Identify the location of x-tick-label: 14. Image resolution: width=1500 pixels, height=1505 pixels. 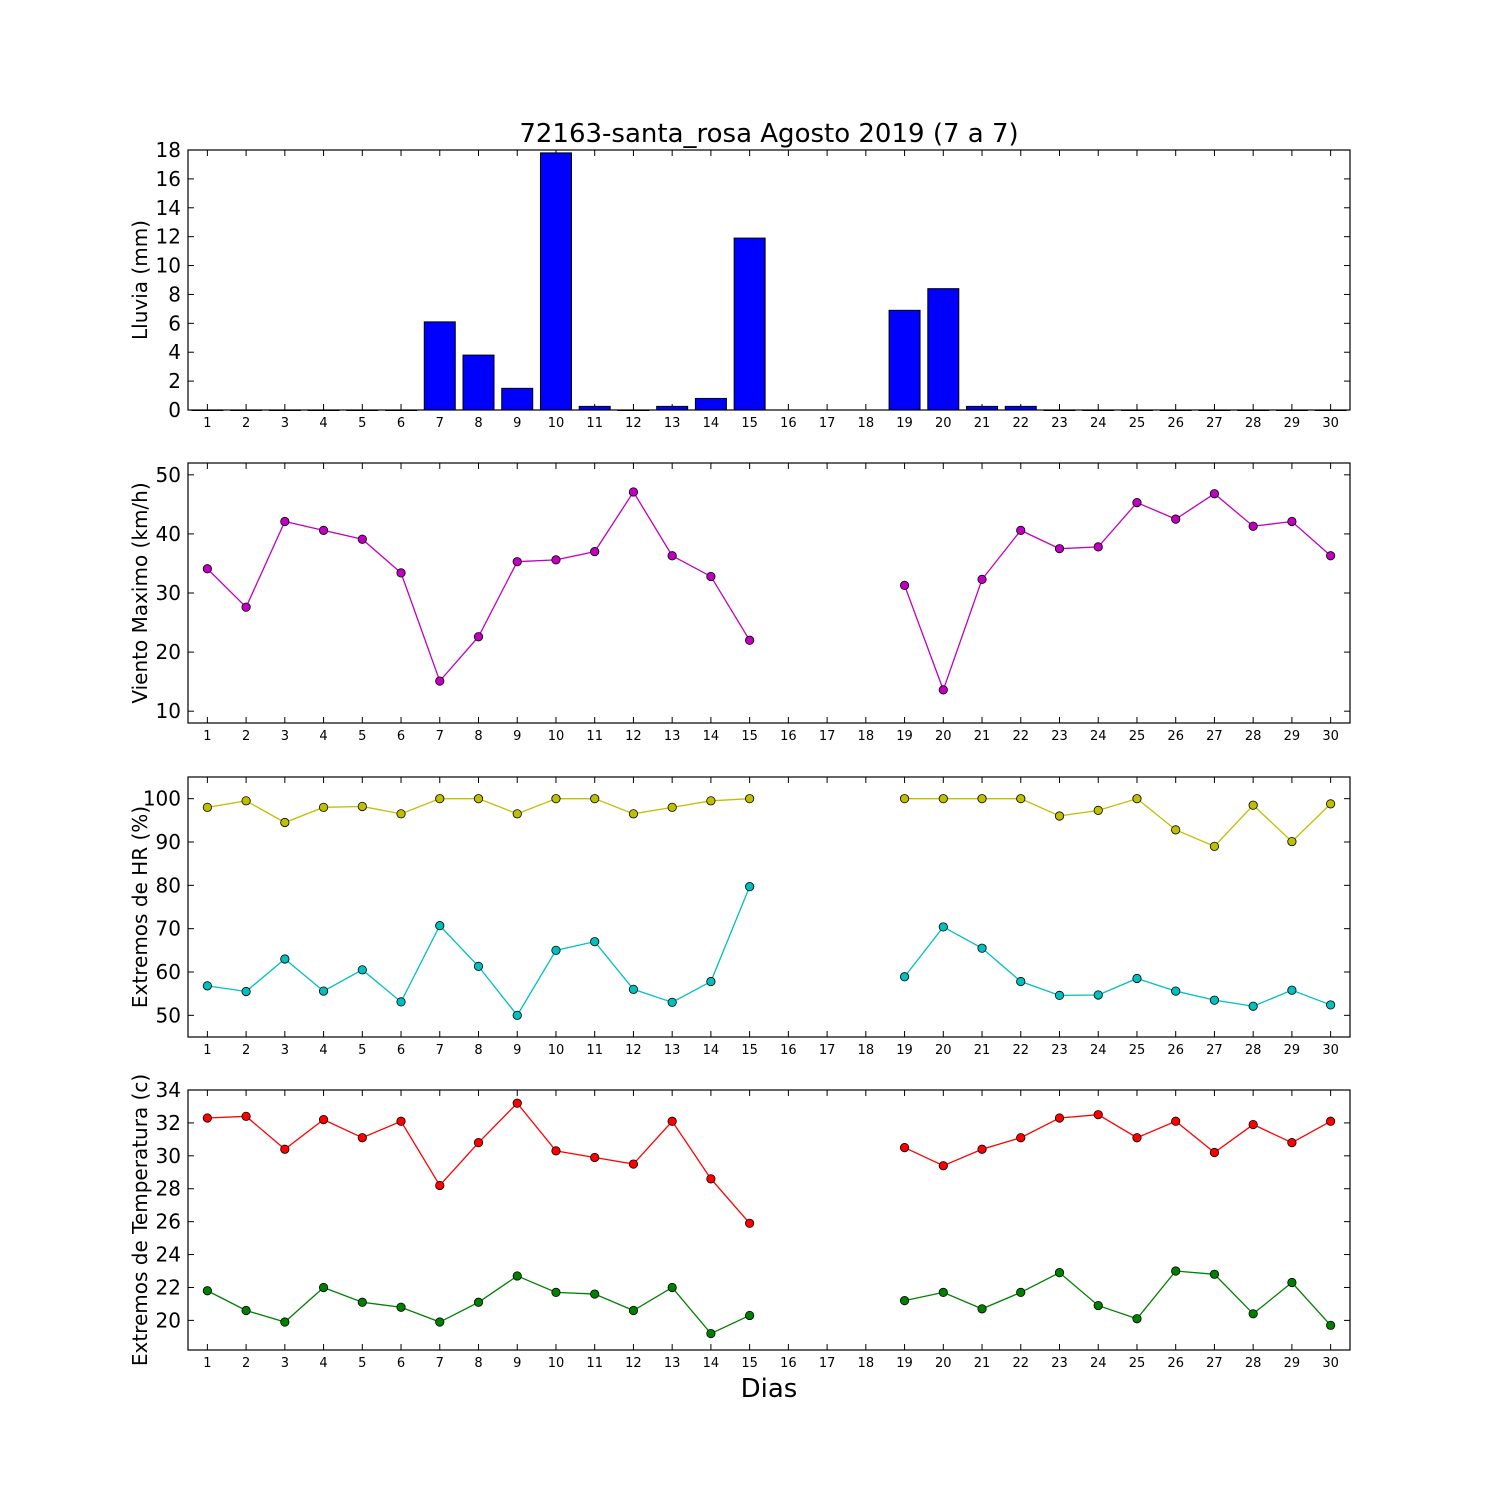
(711, 423).